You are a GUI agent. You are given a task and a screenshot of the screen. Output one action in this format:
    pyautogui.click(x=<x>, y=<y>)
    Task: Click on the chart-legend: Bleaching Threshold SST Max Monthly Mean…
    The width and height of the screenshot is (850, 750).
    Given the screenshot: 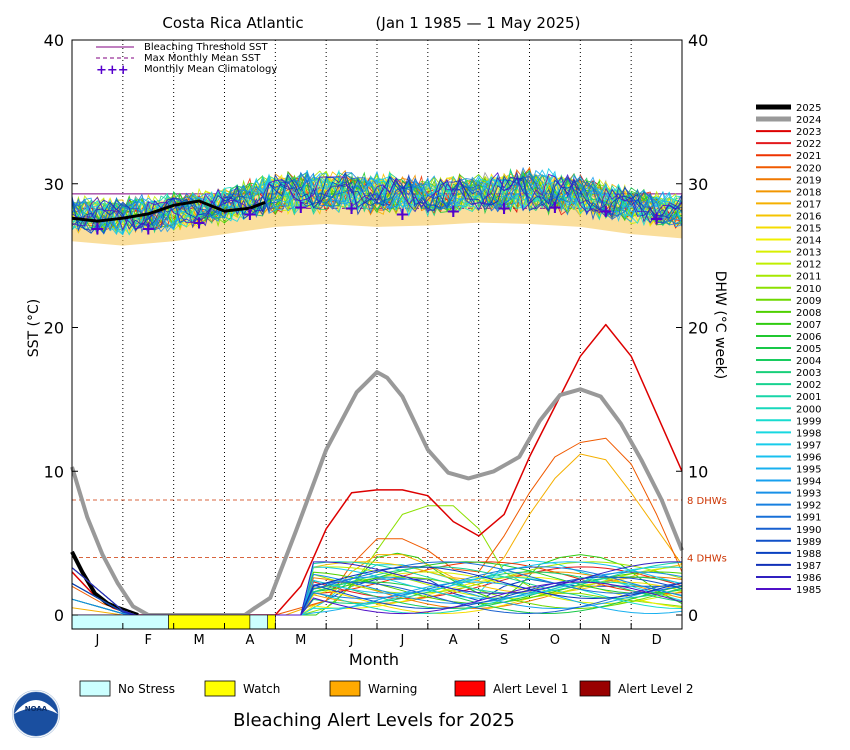 What is the action you would take?
    pyautogui.click(x=186, y=60)
    